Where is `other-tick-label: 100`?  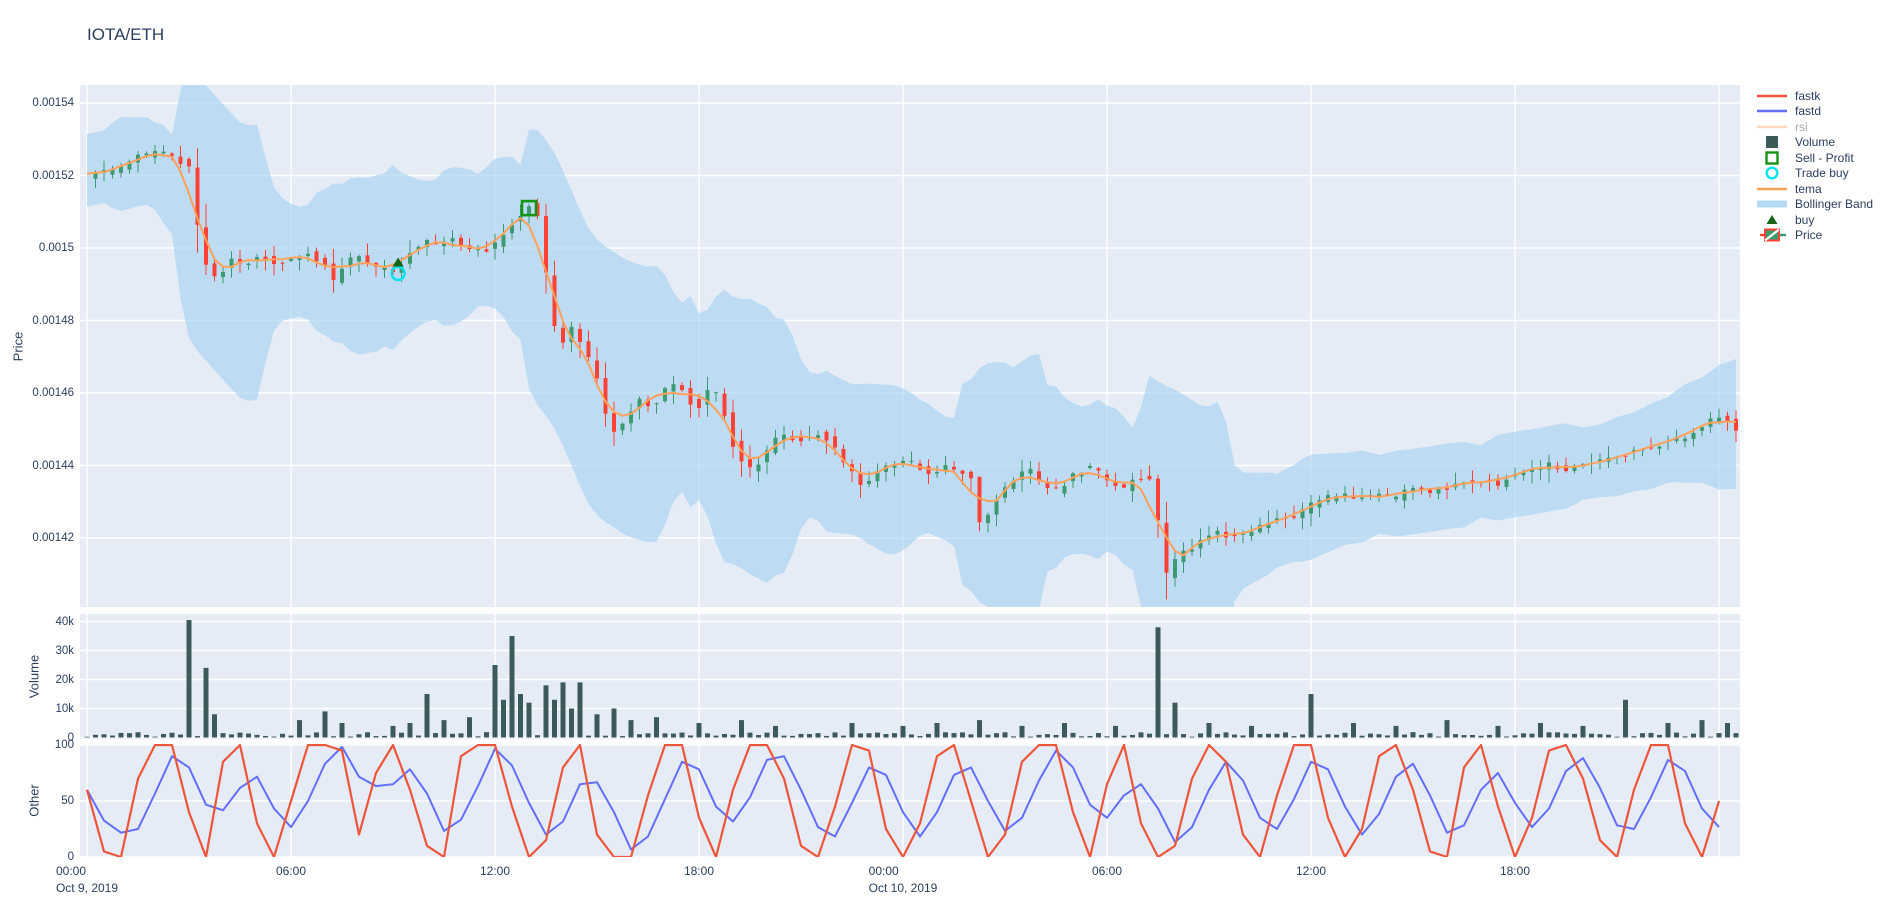
other-tick-label: 100 is located at coordinates (64, 745).